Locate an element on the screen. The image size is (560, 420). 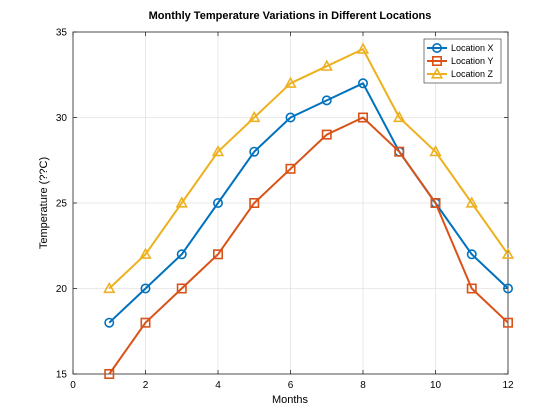
legend-entry-location-y: Location Y is located at coordinates (460, 60).